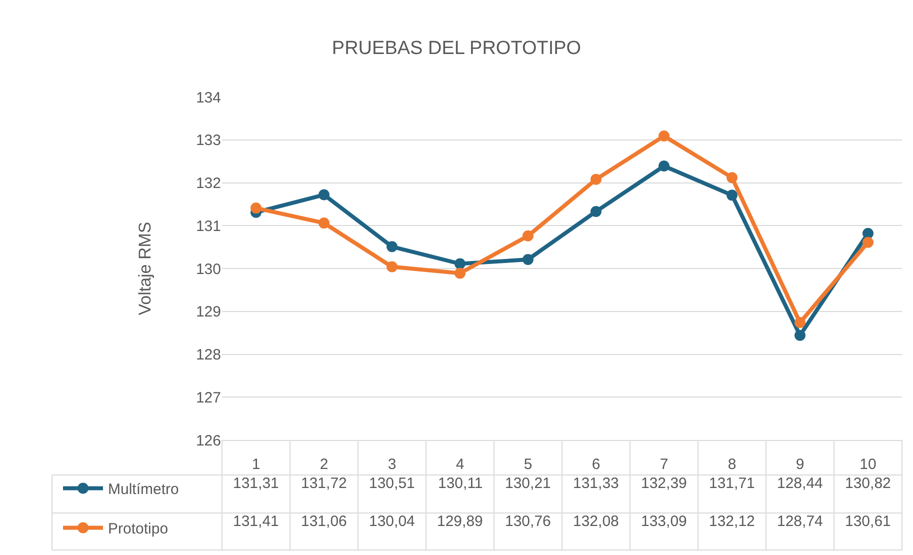 This screenshot has height=555, width=913. What do you see at coordinates (596, 464) in the screenshot?
I see `x-tick-label: 6` at bounding box center [596, 464].